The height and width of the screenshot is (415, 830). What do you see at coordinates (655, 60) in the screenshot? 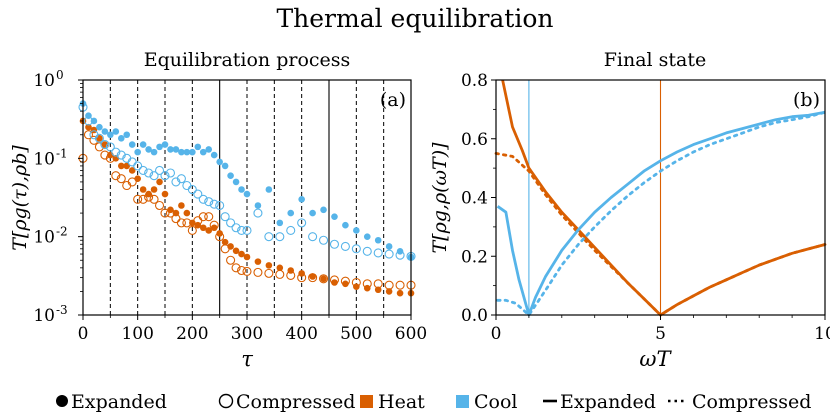
I see `panel-b-title: Final state` at bounding box center [655, 60].